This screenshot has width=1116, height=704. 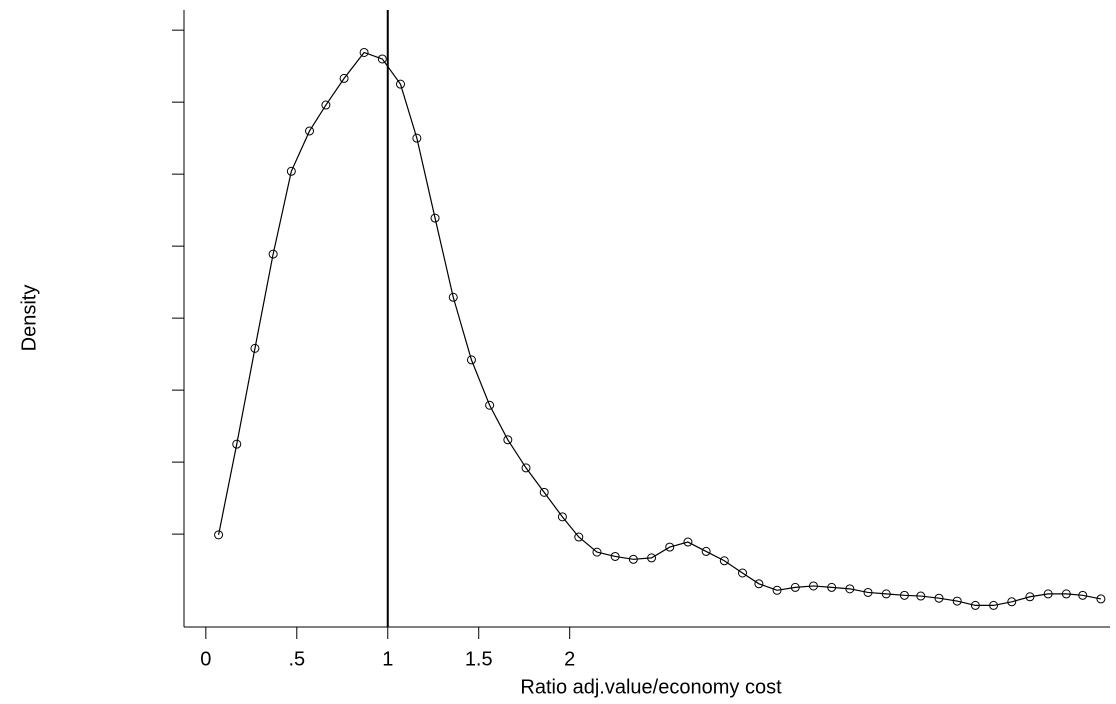 What do you see at coordinates (205, 659) in the screenshot?
I see `x-tick-label: 0` at bounding box center [205, 659].